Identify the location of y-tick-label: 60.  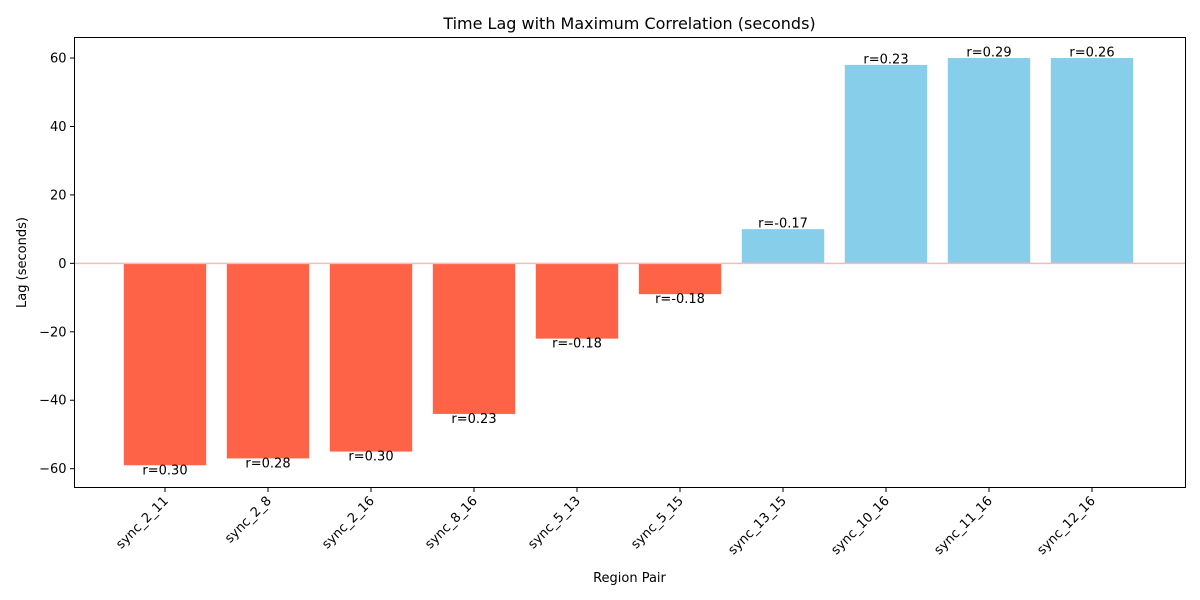
(58, 59).